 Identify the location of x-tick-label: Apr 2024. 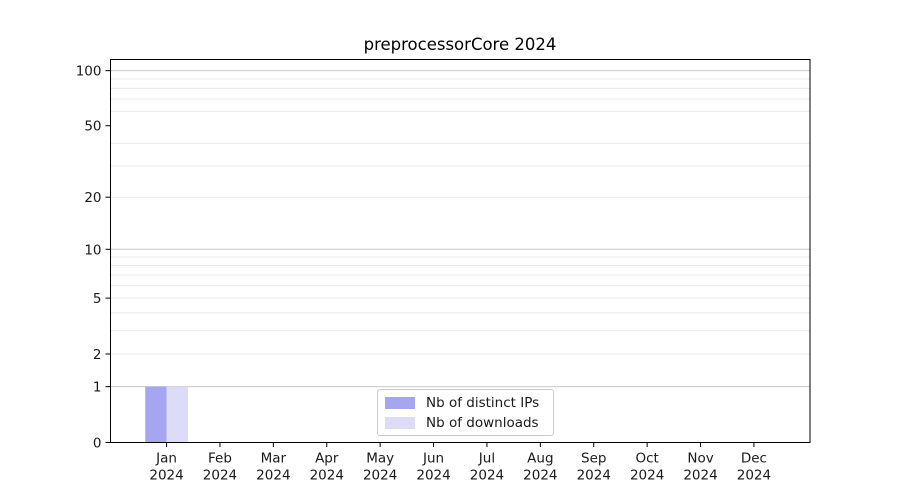
(327, 467).